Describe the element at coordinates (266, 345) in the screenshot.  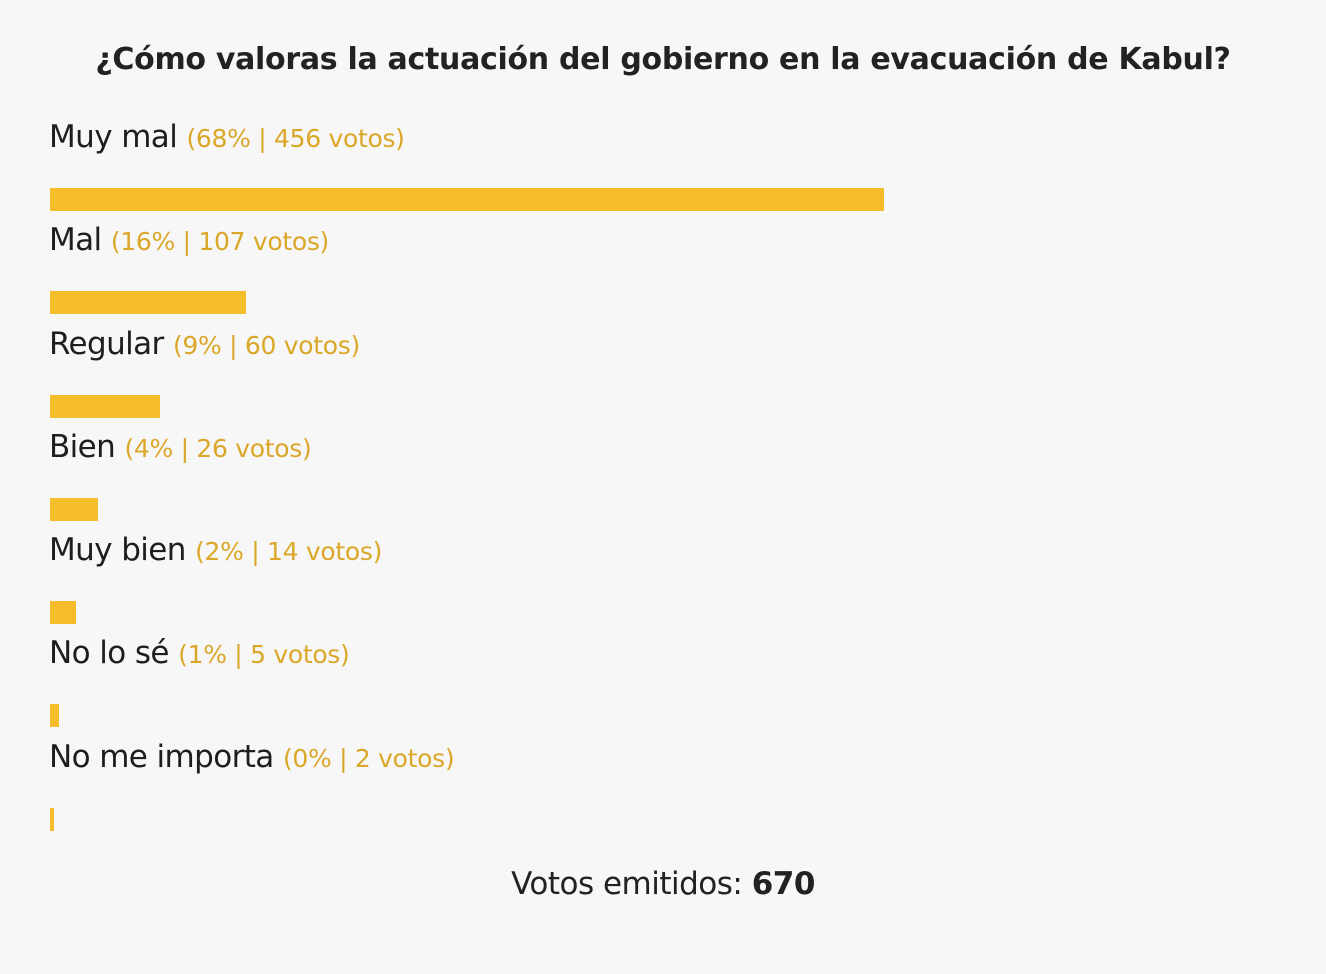
I see `option-stats: (9% | 60 votos)` at that location.